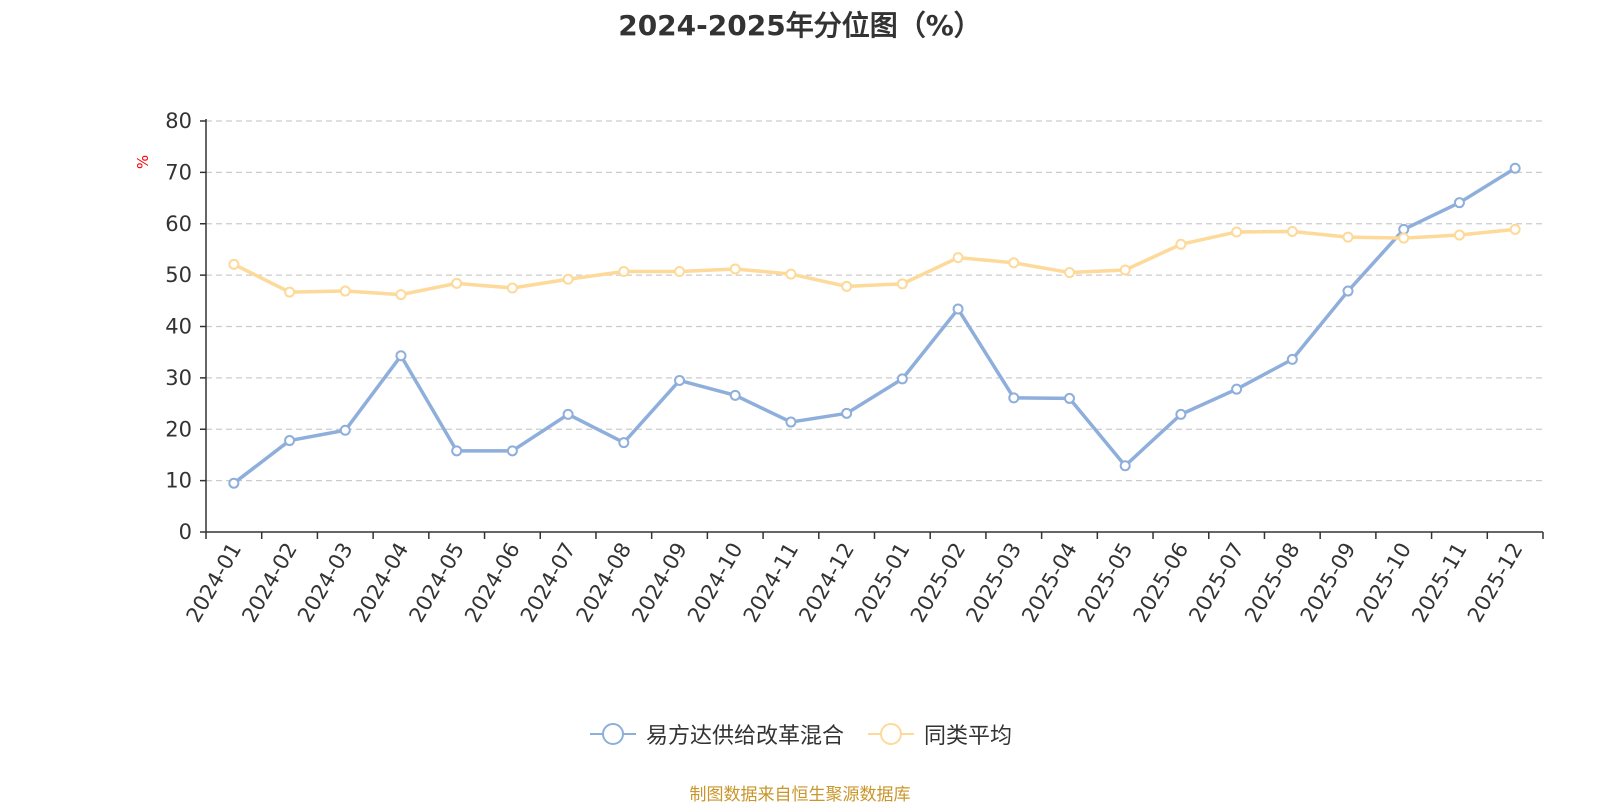  Describe the element at coordinates (1049, 583) in the screenshot. I see `x-tick-label: 2025-04` at that location.